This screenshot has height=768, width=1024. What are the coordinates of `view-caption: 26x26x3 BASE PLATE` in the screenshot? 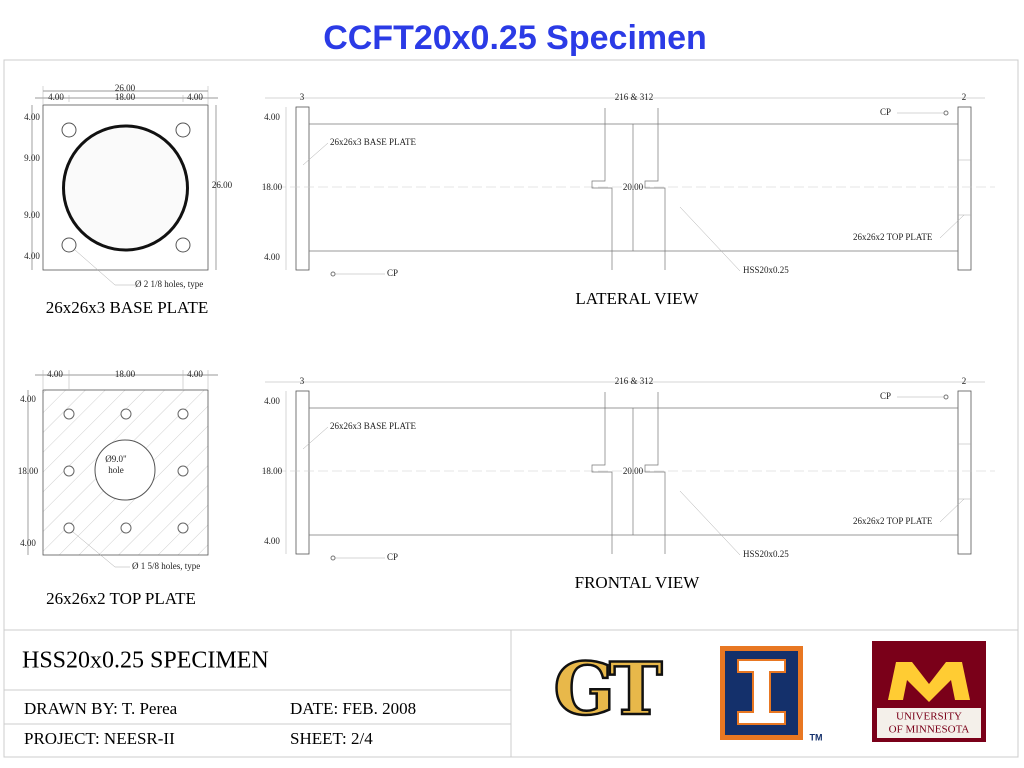 It's located at (127, 307).